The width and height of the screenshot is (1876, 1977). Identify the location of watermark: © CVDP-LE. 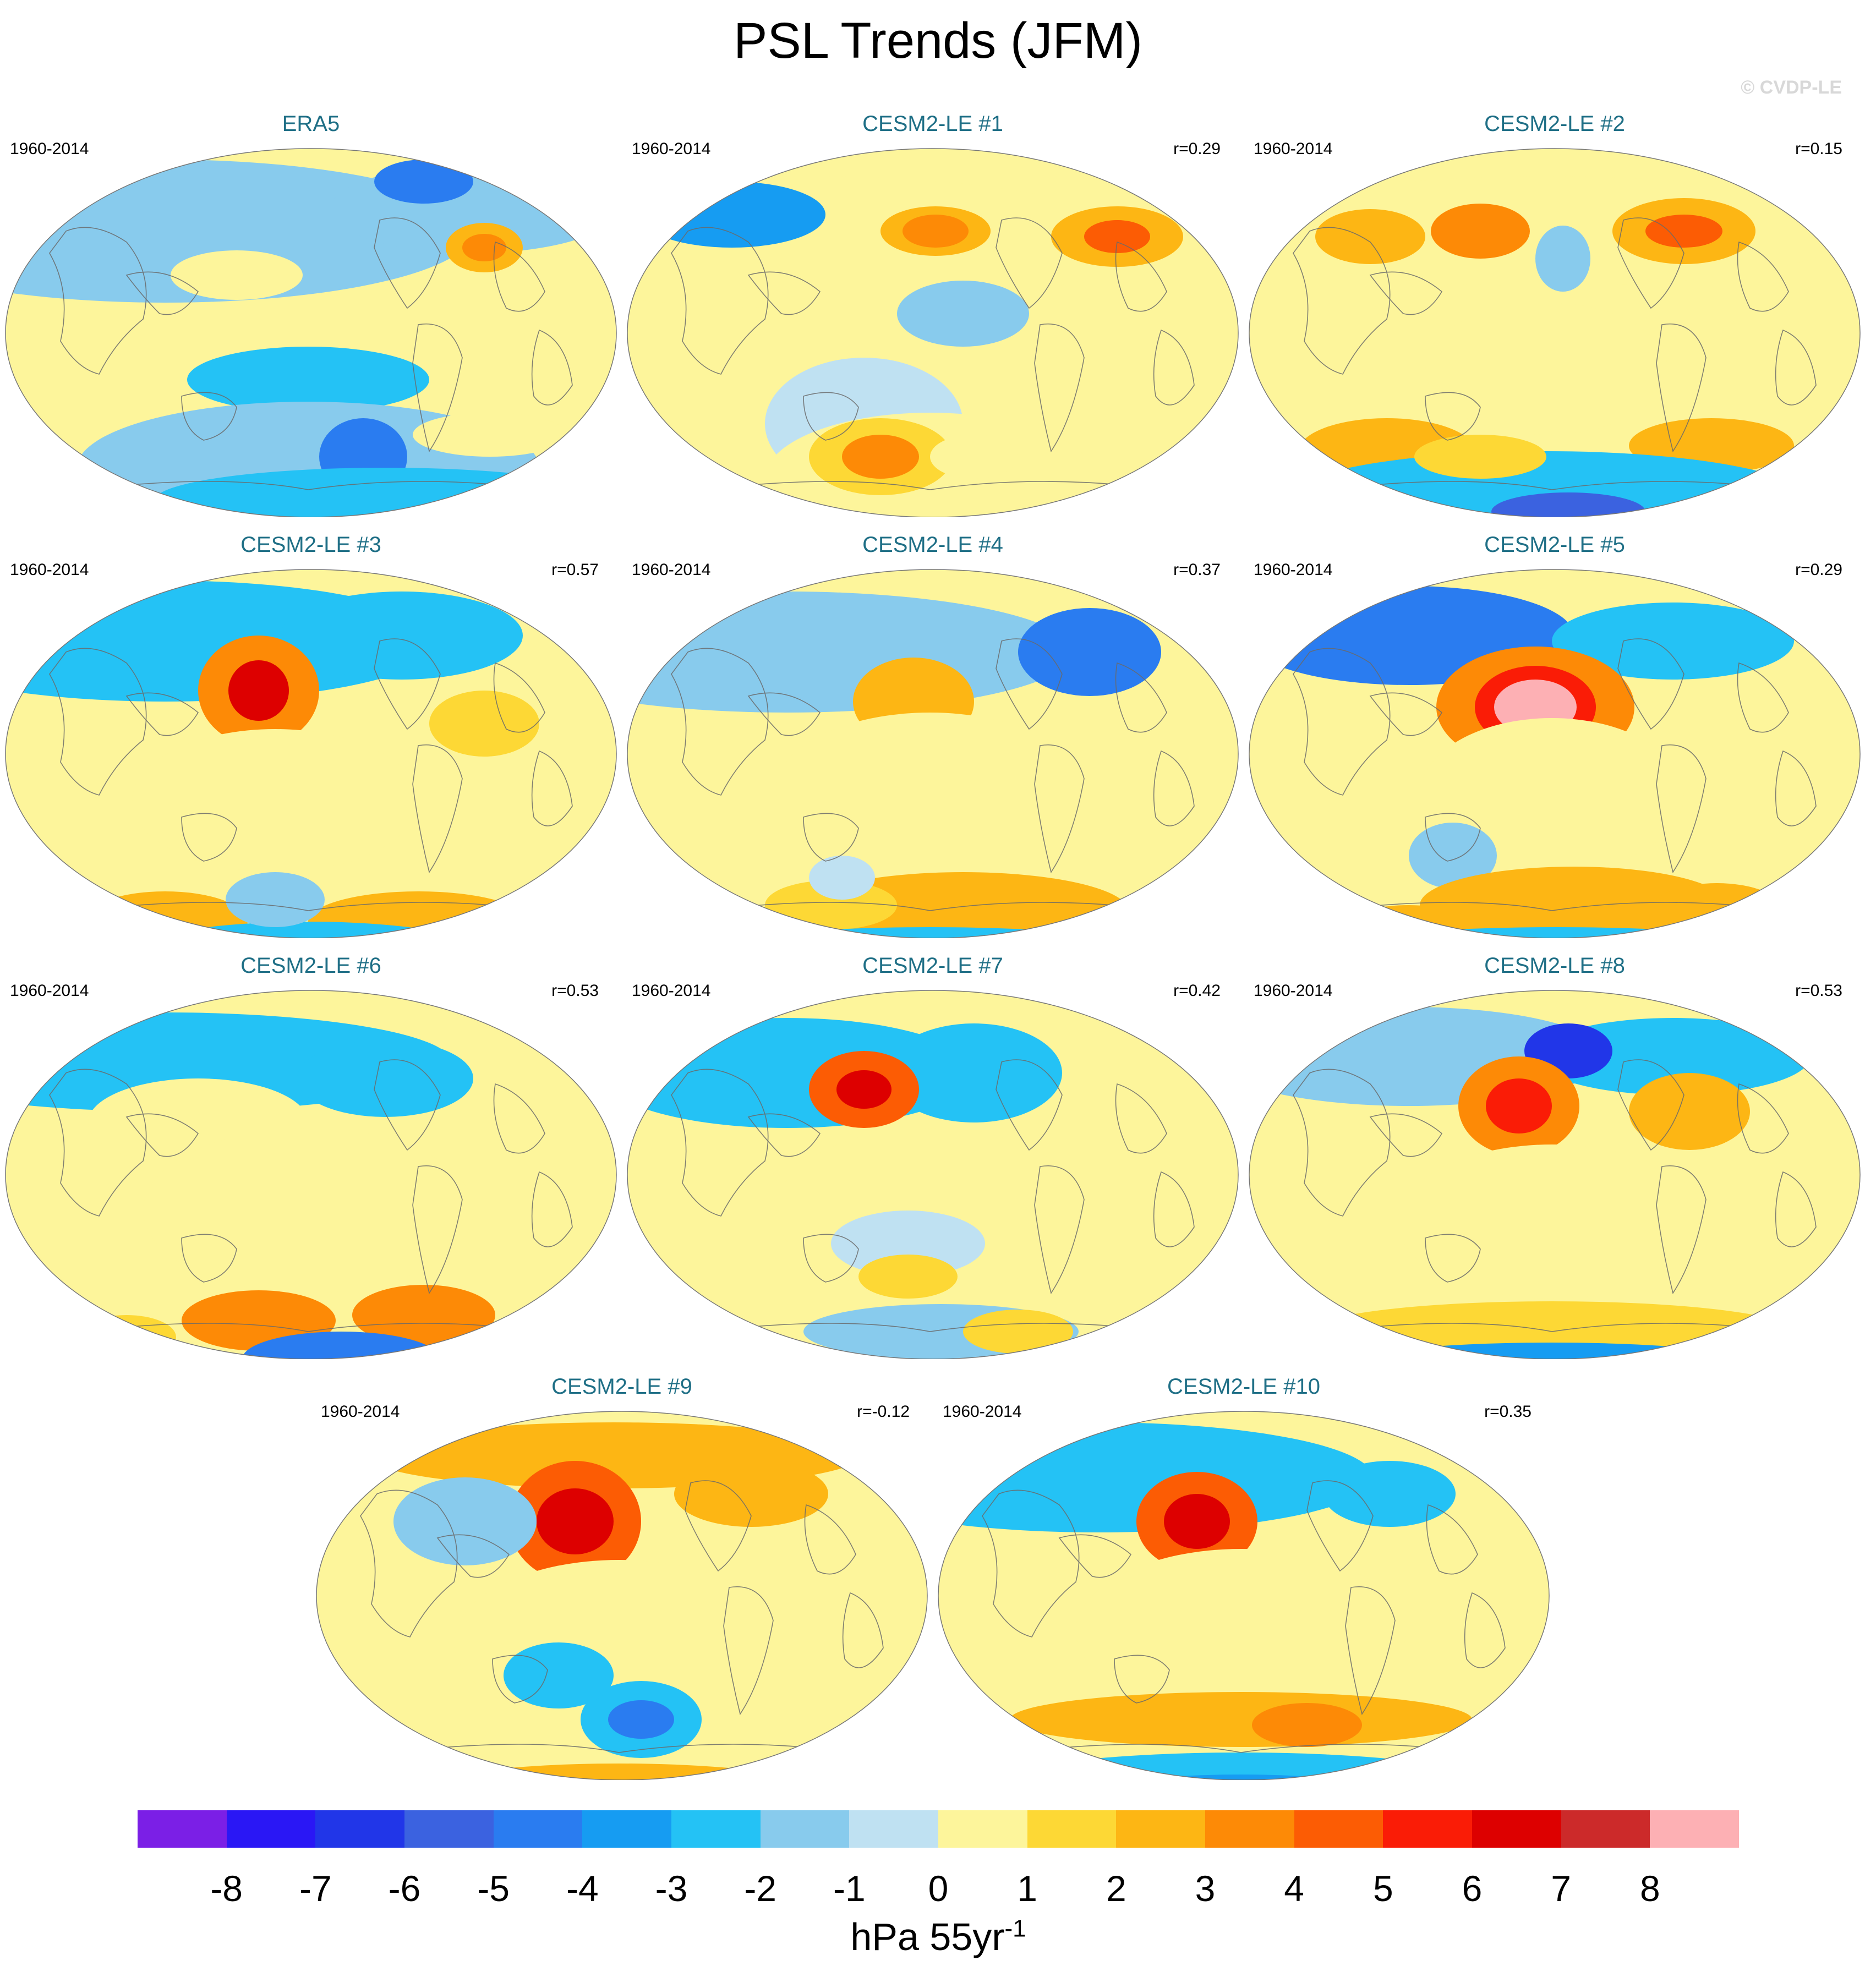
(1792, 88).